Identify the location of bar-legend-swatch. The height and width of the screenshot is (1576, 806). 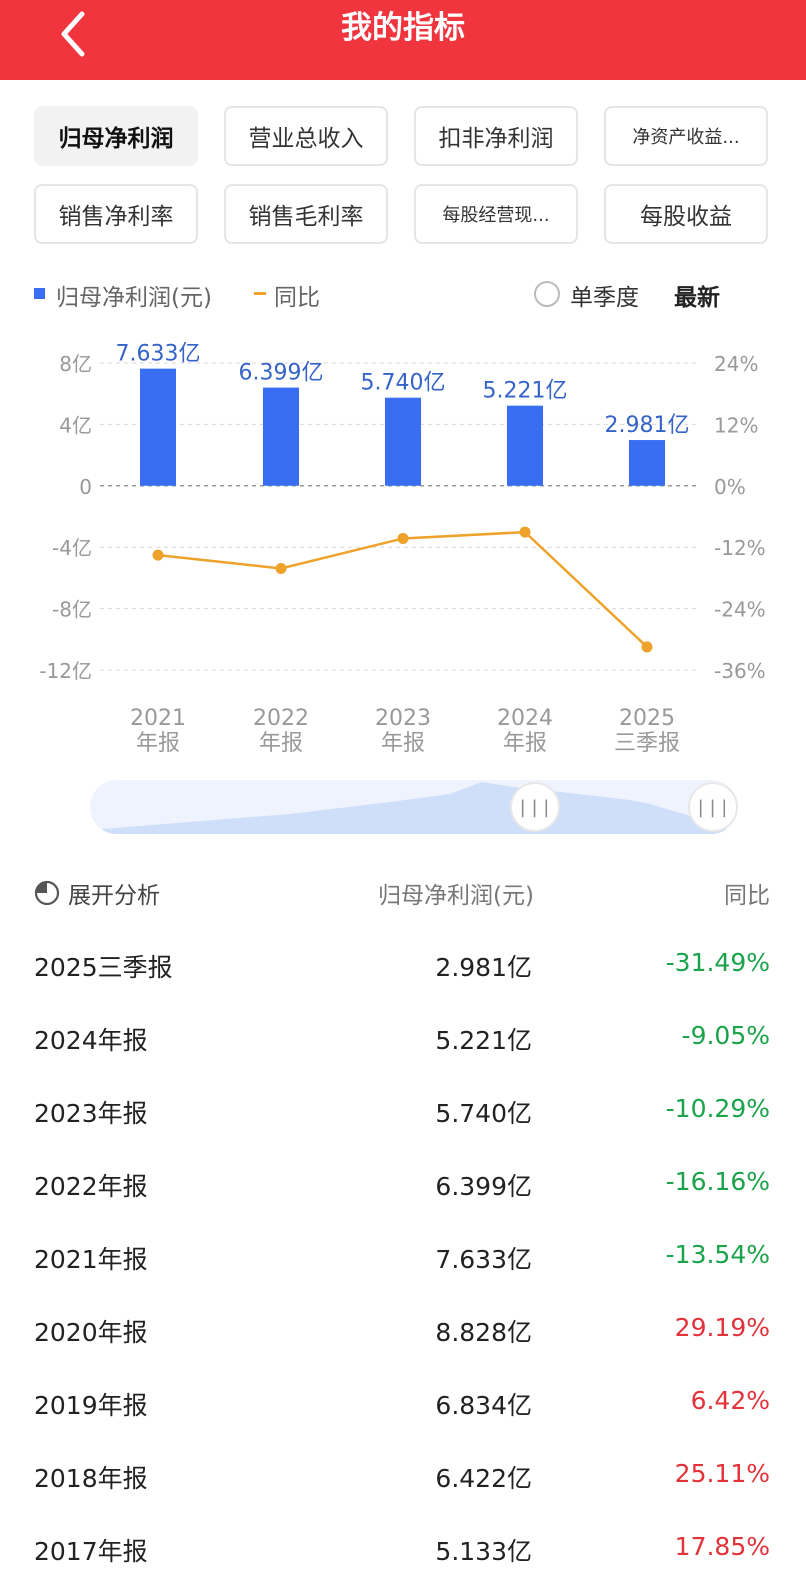
(39, 293).